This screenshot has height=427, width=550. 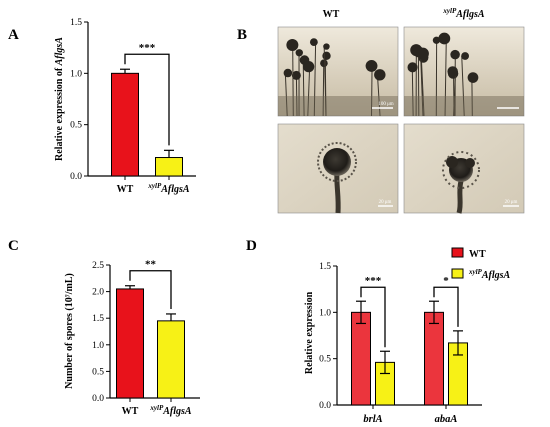 I want to click on panel-label-d: D, so click(x=251, y=246).